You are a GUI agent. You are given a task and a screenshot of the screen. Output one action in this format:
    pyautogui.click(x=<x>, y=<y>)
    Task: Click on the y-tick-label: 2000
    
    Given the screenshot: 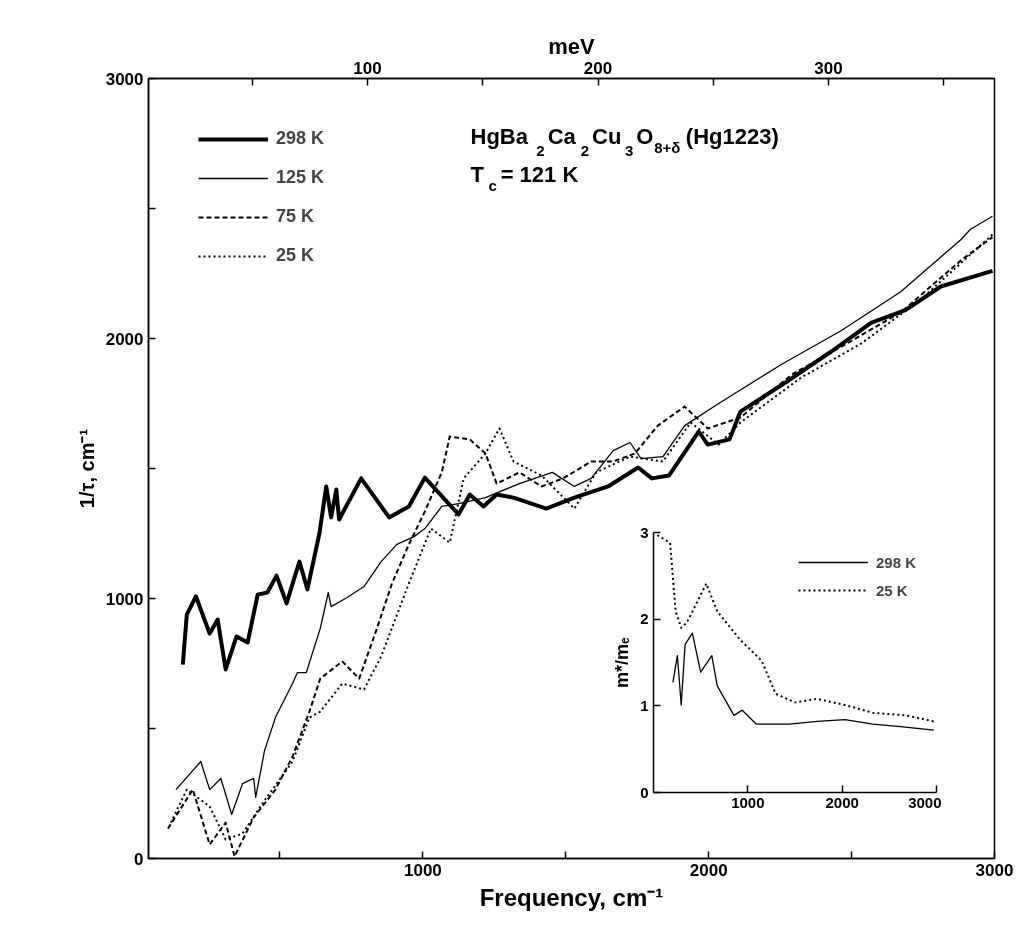 What is the action you would take?
    pyautogui.click(x=124, y=339)
    